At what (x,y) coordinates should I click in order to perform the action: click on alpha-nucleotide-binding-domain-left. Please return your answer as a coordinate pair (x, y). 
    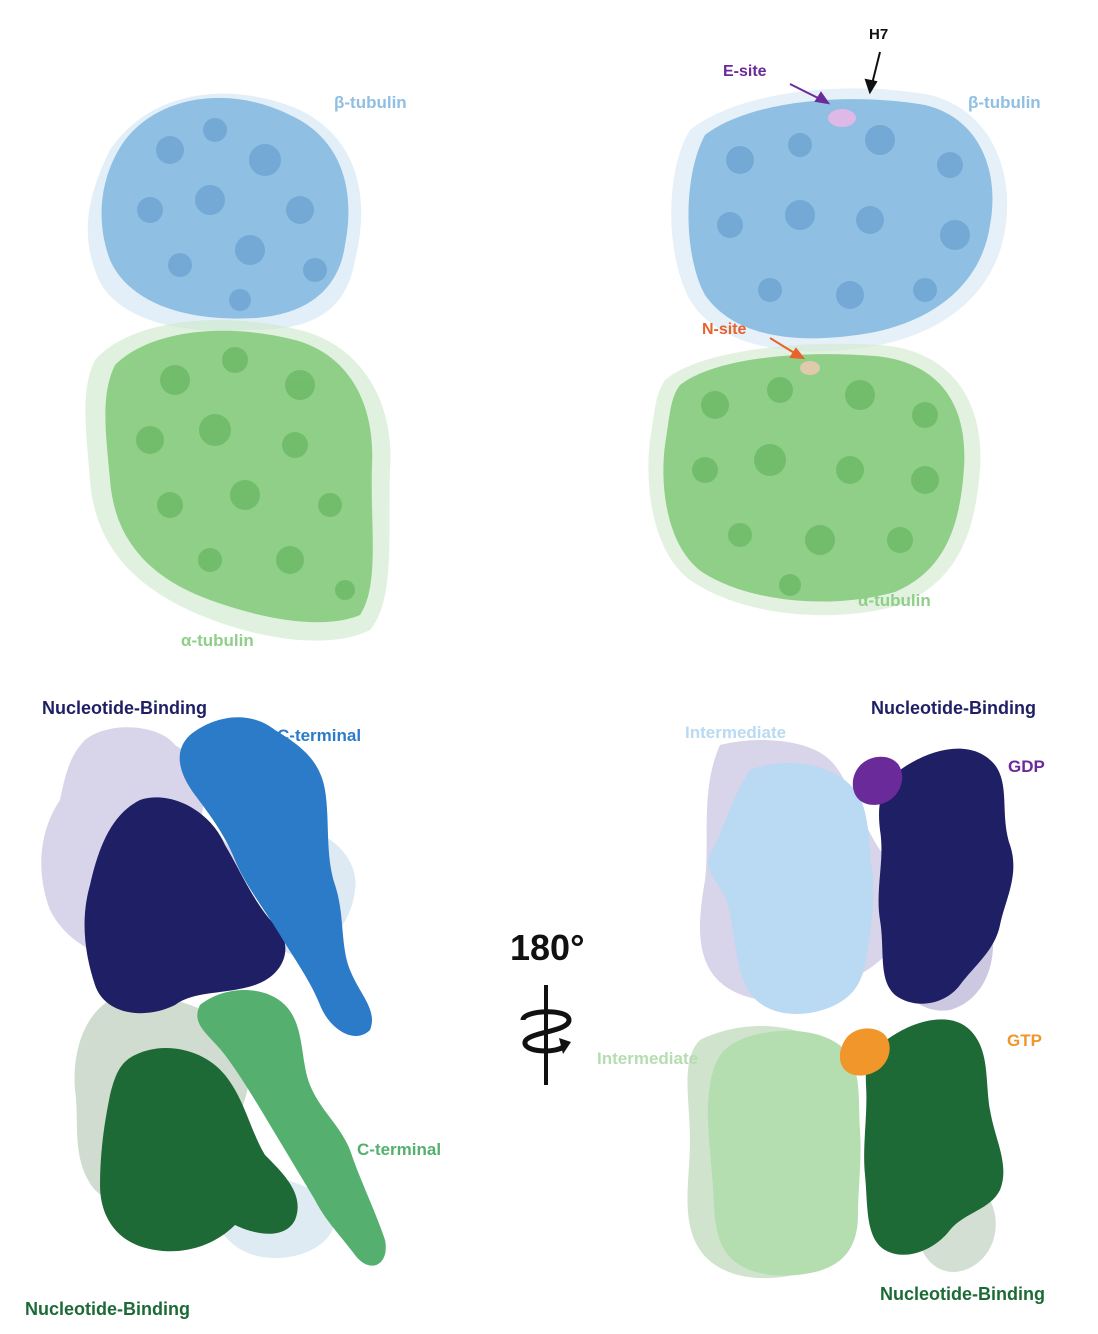
    Looking at the image, I should click on (199, 1149).